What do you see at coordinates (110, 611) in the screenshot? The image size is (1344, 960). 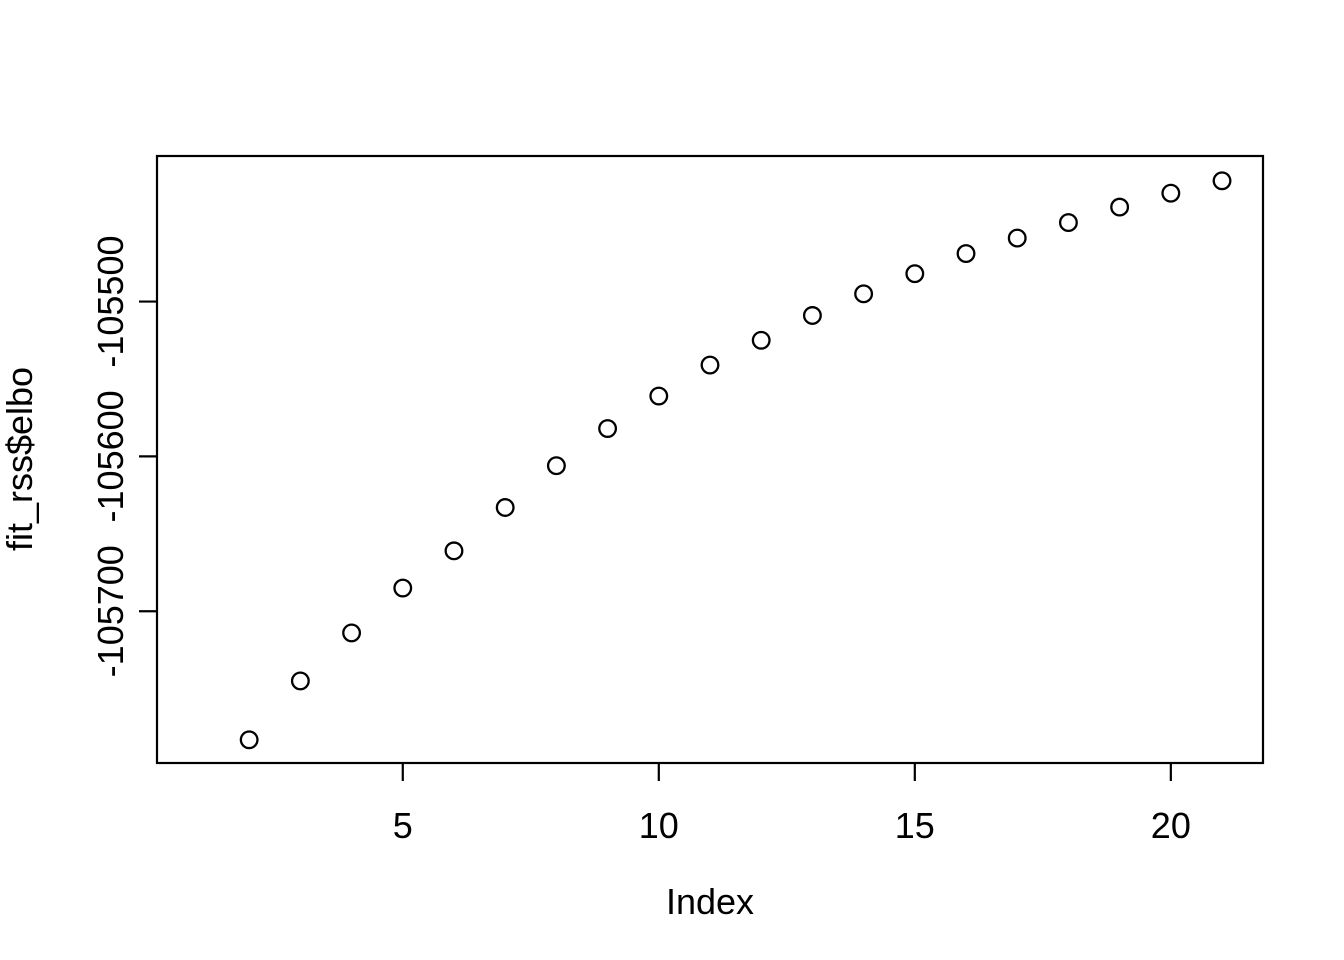 I see `y-axis-tick-label: -105700` at bounding box center [110, 611].